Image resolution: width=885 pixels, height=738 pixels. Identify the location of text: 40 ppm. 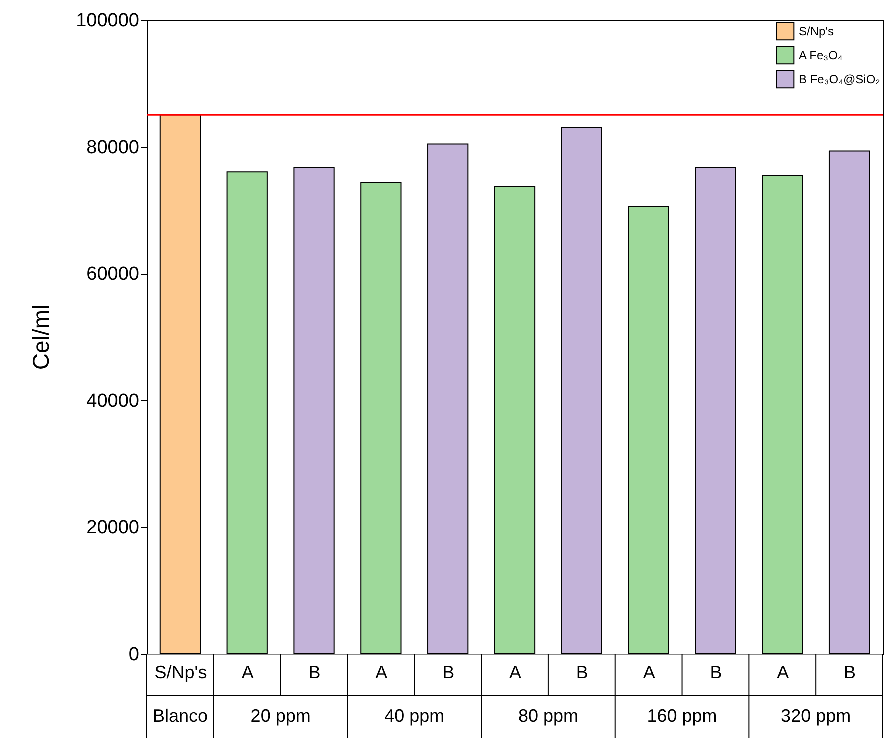
(414, 716).